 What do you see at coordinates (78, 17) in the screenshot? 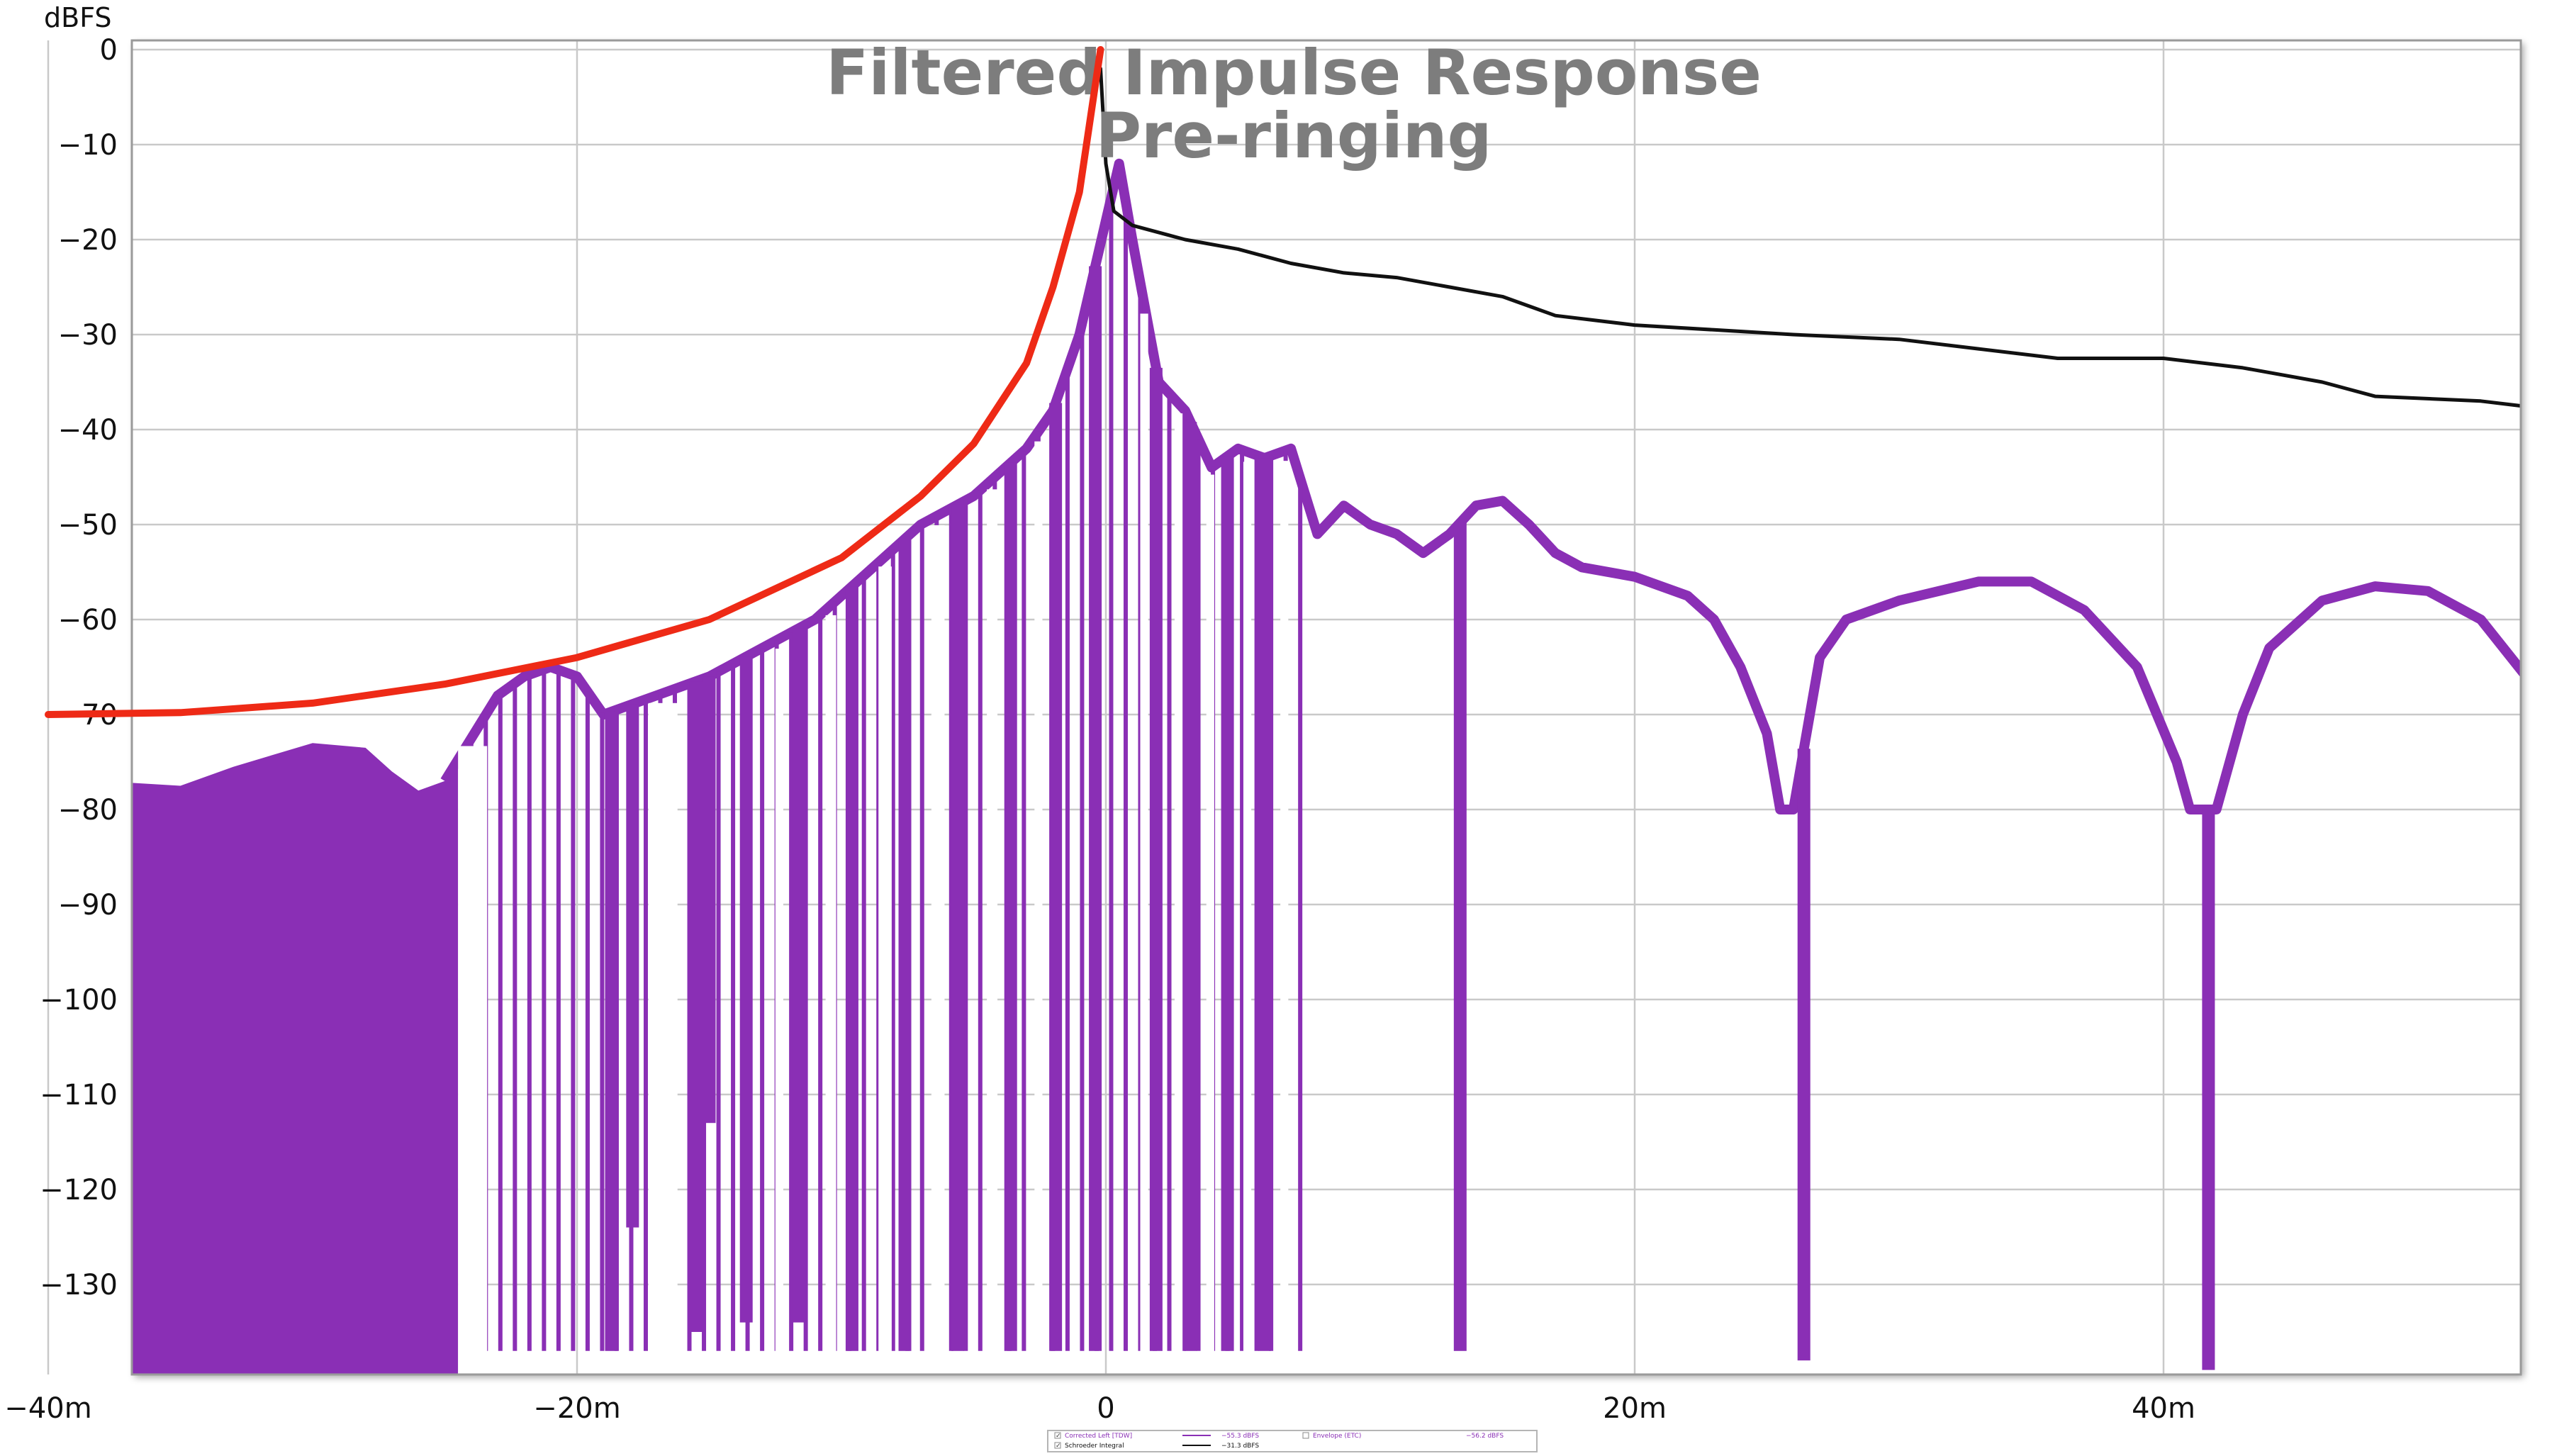
I see `y-axis-unit-label: dBFS` at bounding box center [78, 17].